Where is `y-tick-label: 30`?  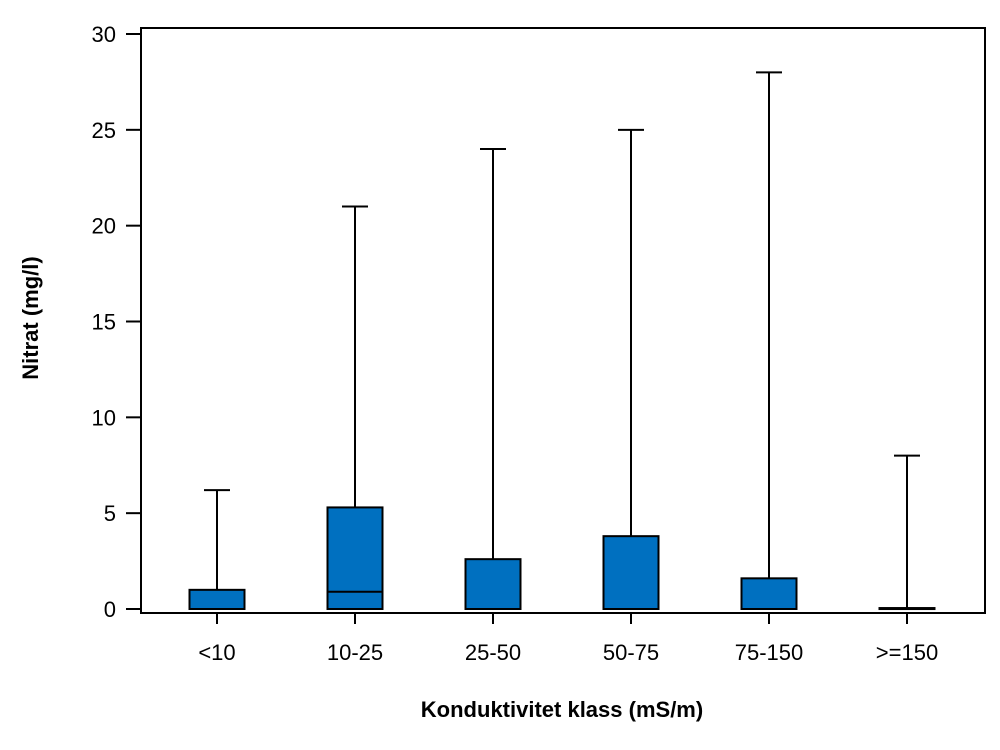
y-tick-label: 30 is located at coordinates (104, 34).